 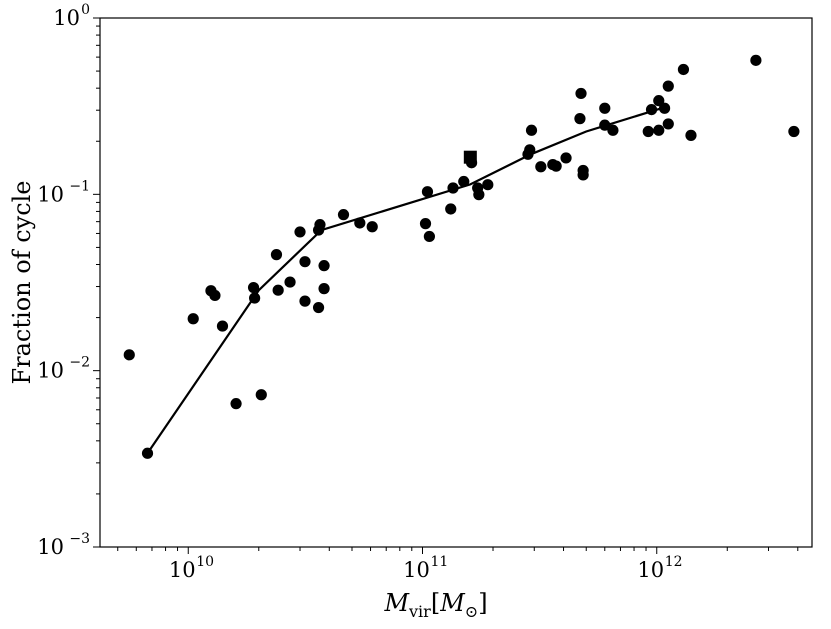 I want to click on y-tick-exponent: −2, so click(x=79, y=363).